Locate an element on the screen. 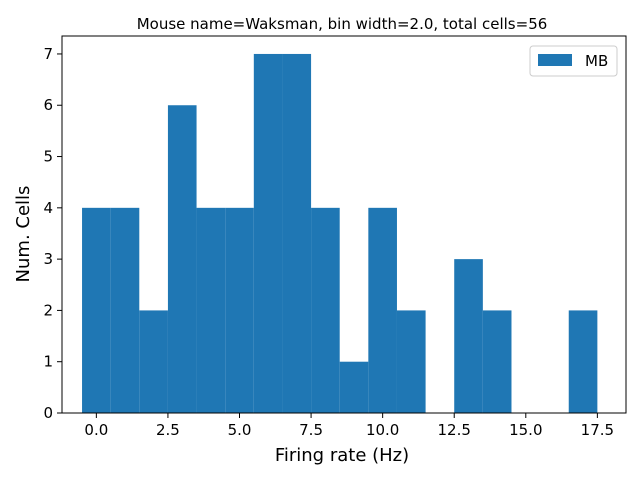  x-tick-label: 7.5 is located at coordinates (311, 430).